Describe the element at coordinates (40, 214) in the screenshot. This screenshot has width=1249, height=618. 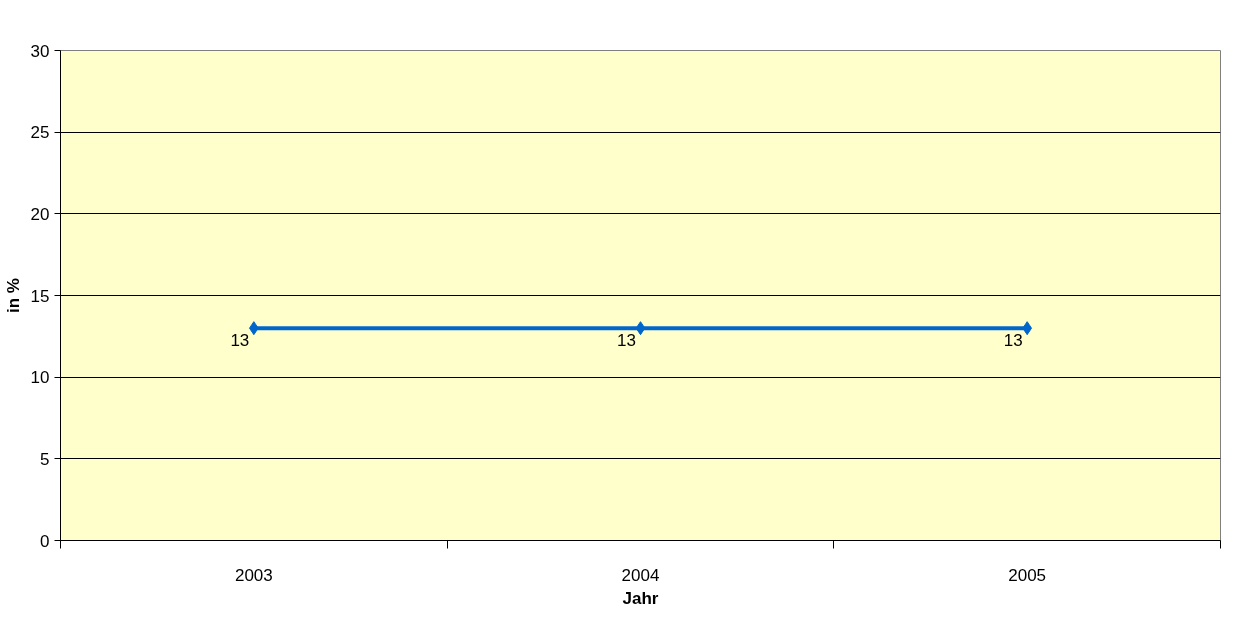
I see `y-tick-label: 20` at that location.